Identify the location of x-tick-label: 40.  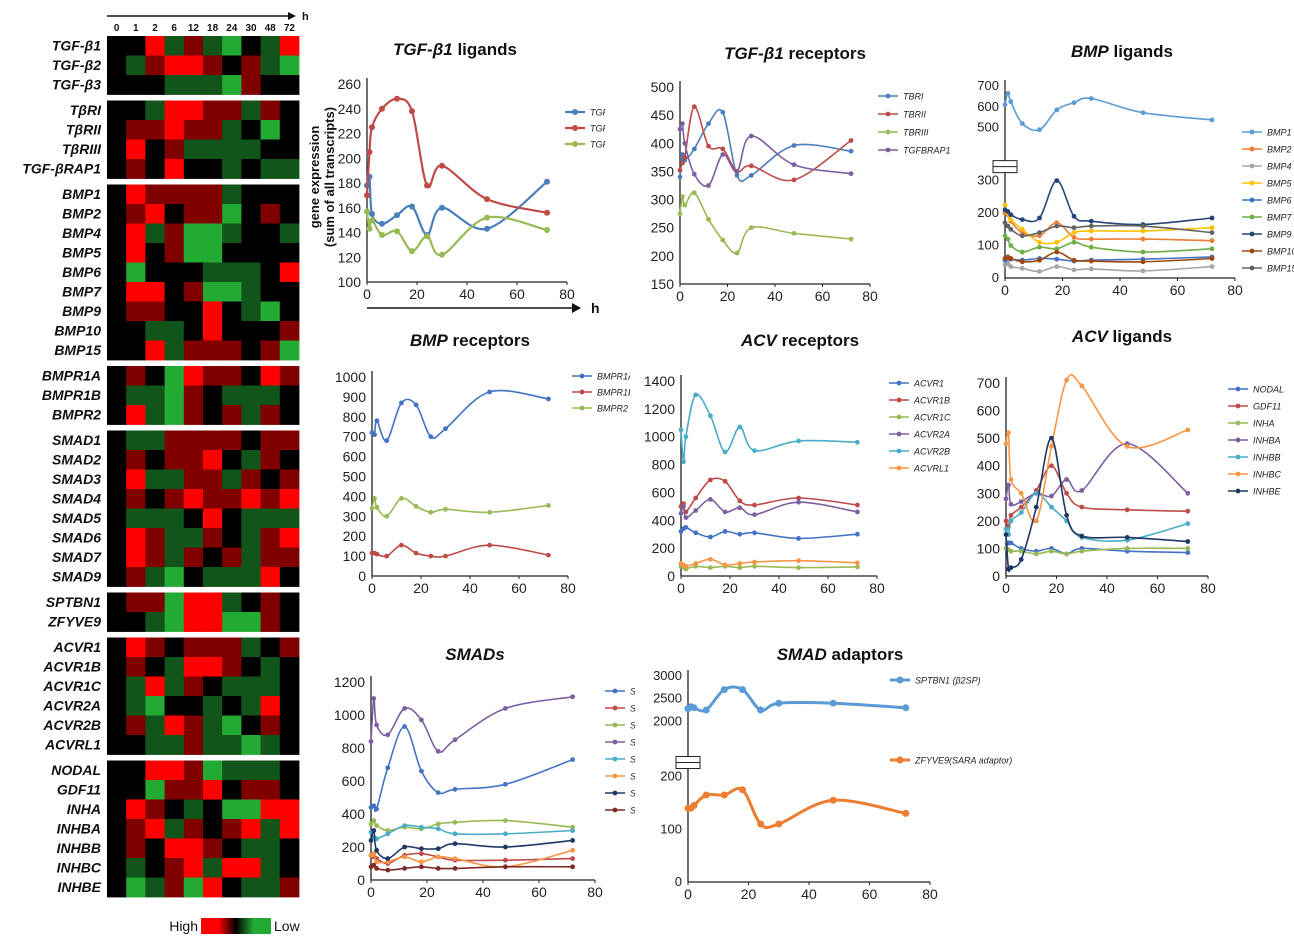
(467, 294).